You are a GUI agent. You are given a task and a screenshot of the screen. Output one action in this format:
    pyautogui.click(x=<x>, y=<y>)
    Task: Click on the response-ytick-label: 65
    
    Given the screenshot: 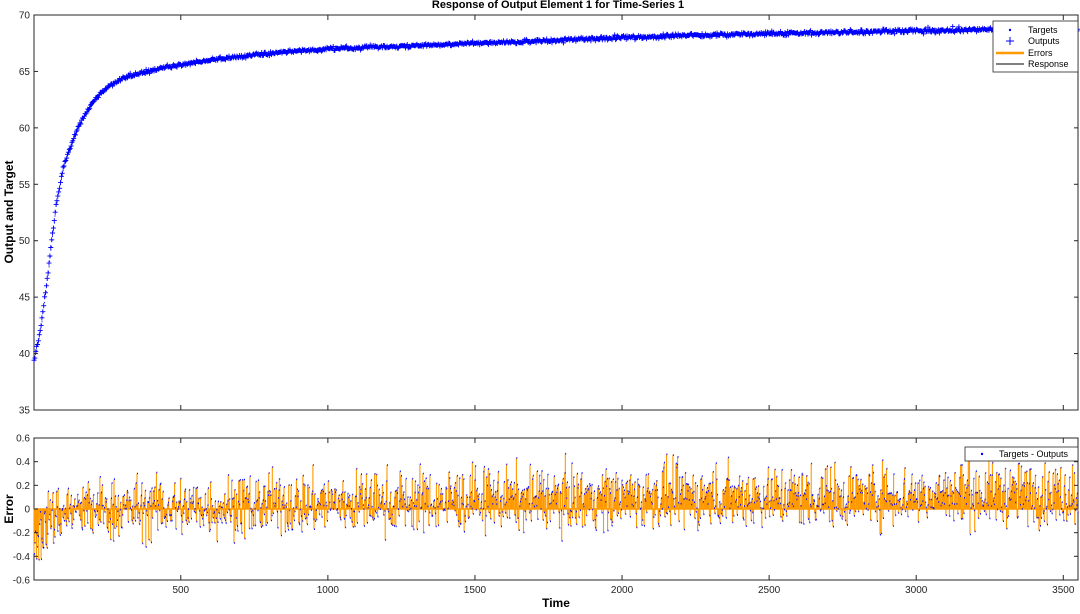 What is the action you would take?
    pyautogui.click(x=25, y=72)
    